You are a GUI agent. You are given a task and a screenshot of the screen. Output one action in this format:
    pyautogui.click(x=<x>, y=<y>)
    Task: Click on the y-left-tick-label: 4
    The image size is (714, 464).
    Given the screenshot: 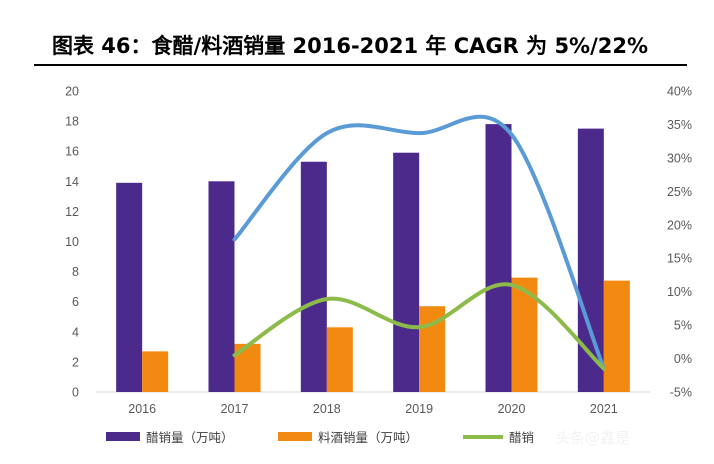 What is the action you would take?
    pyautogui.click(x=75, y=332)
    